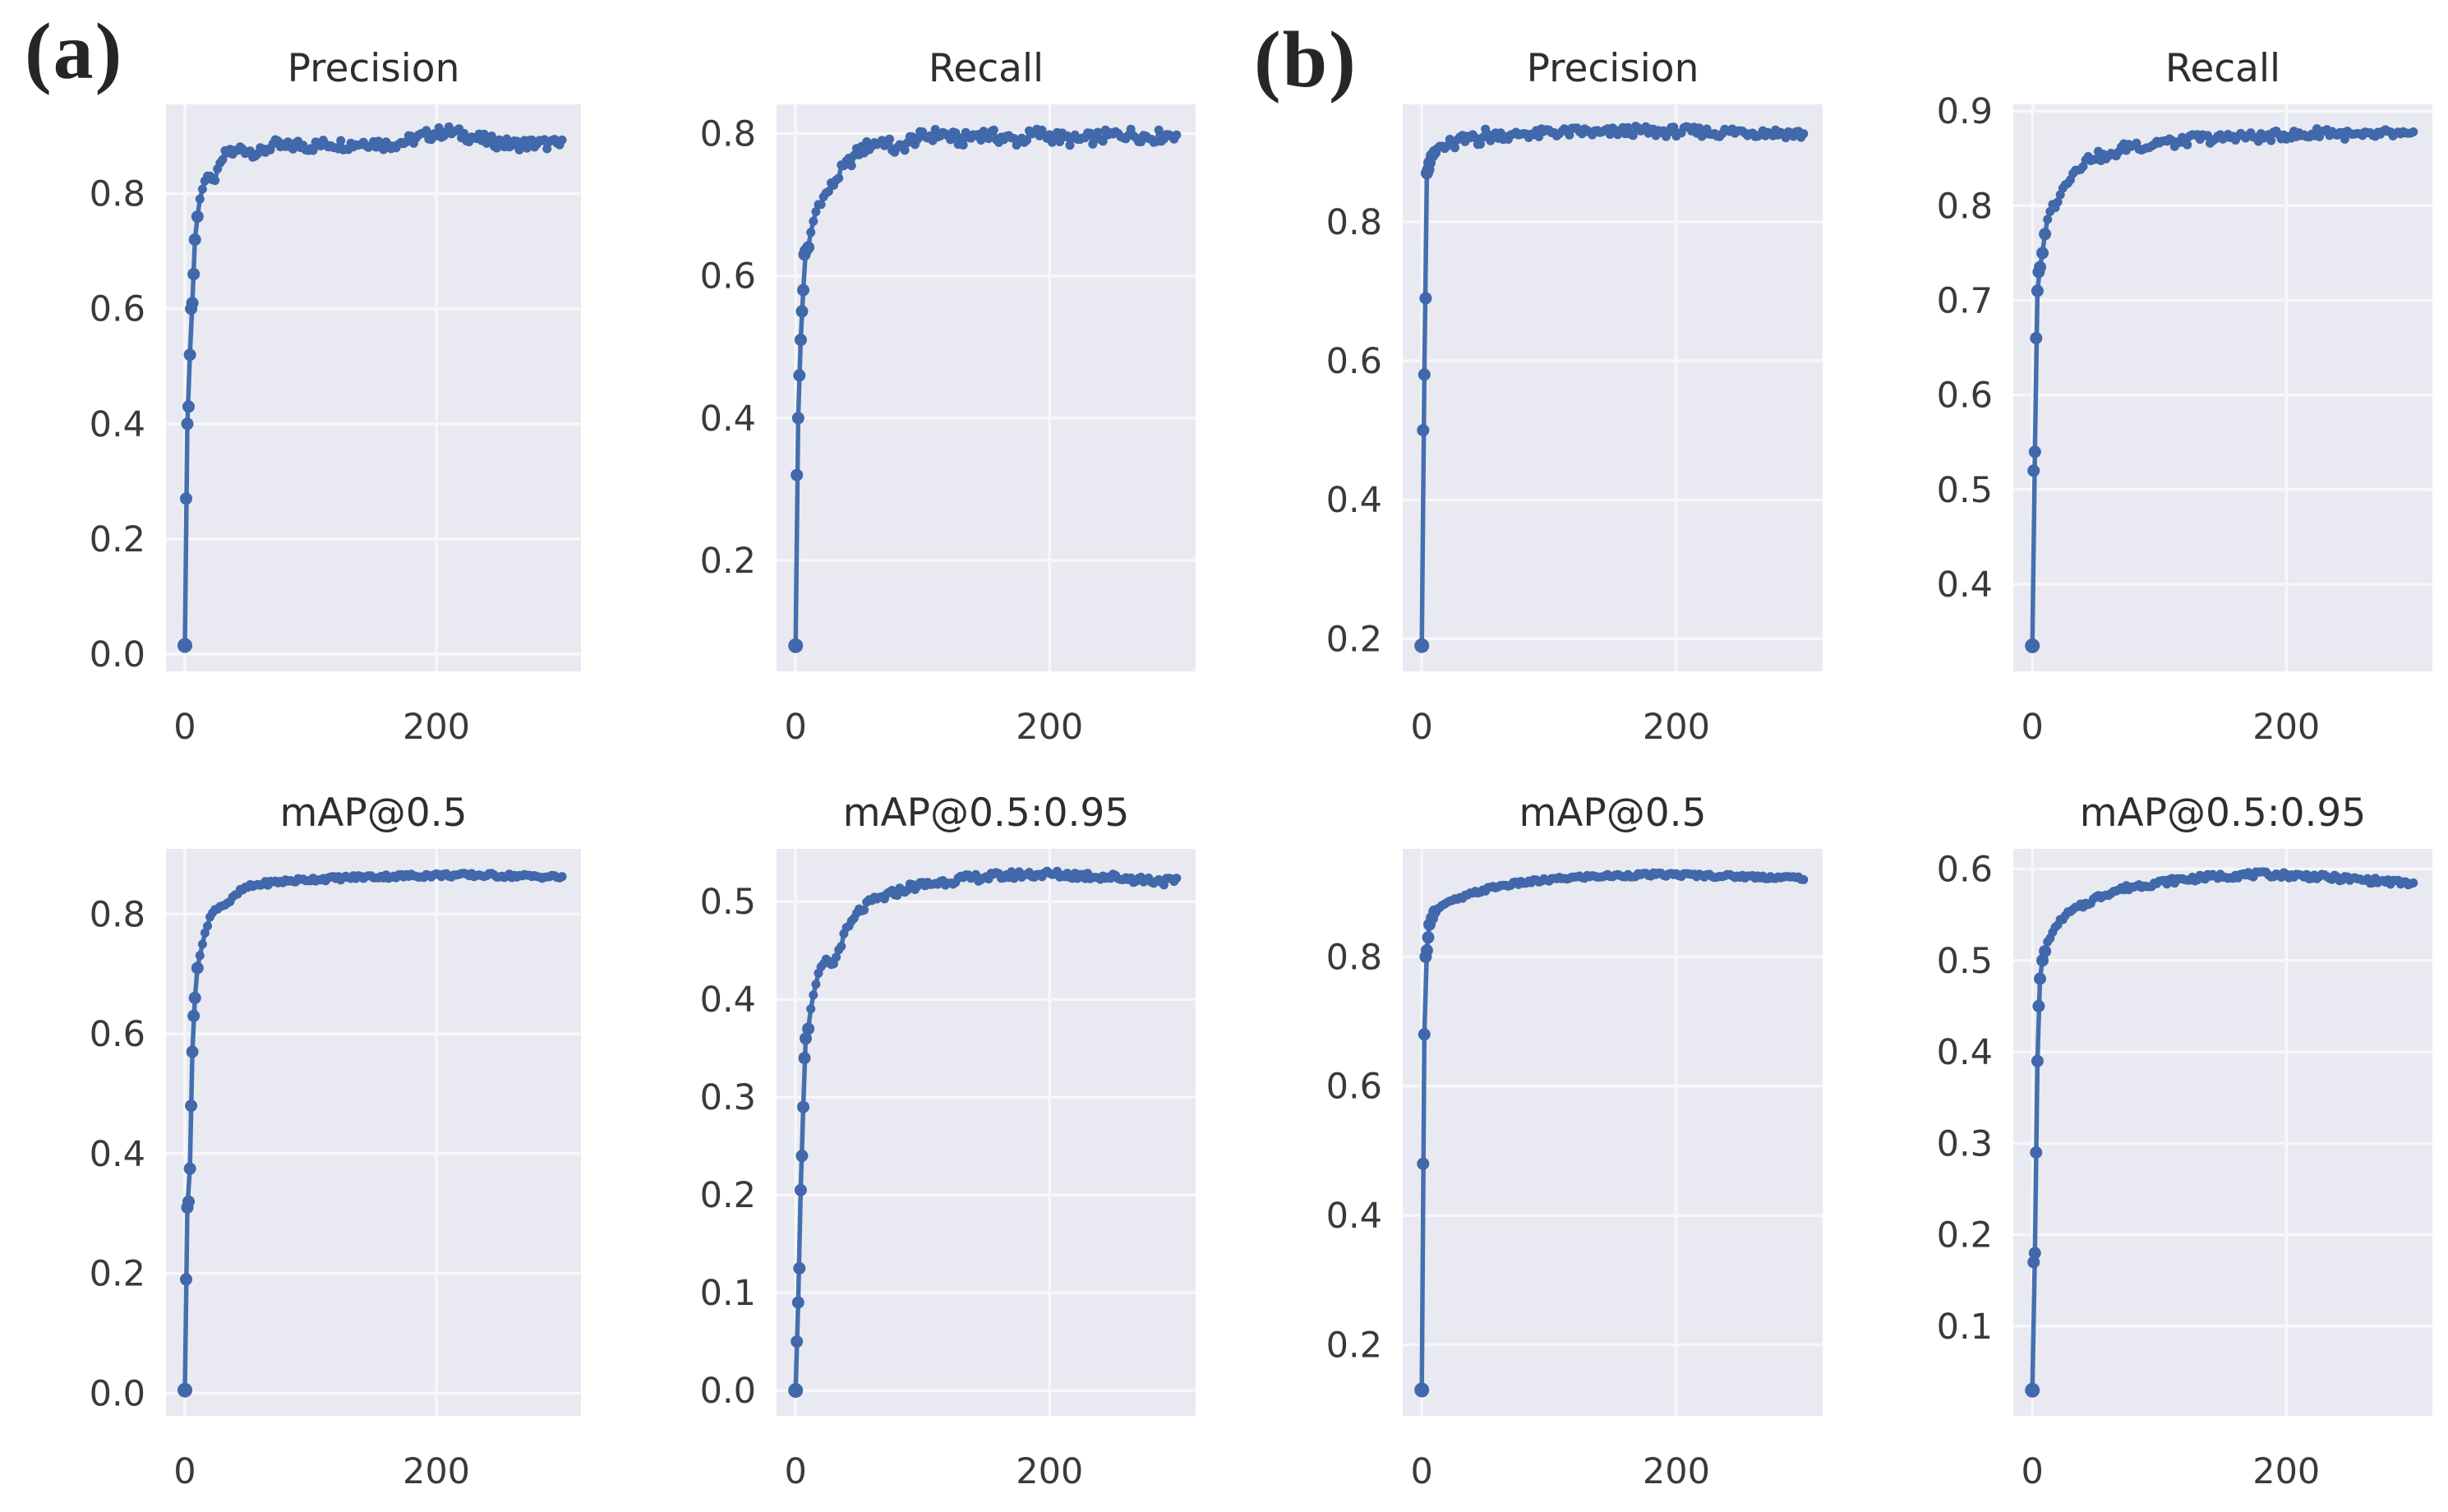  I want to click on subplot-a-precision: Precision 0.0 0.2 0.4 0.6 0.8 0 200, so click(335, 397).